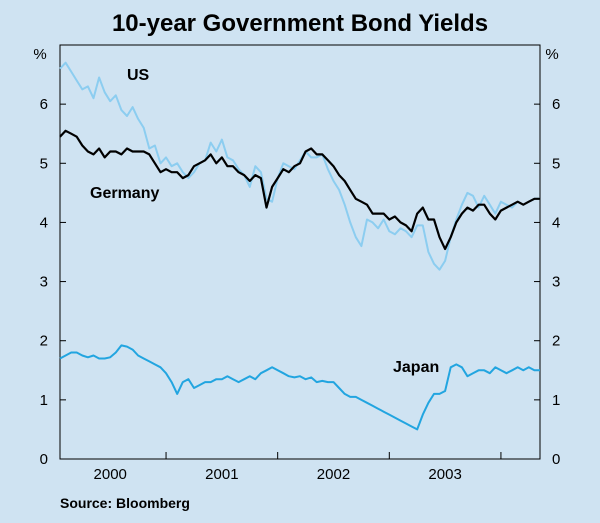  What do you see at coordinates (125, 503) in the screenshot?
I see `source-note: Source: Bloomberg` at bounding box center [125, 503].